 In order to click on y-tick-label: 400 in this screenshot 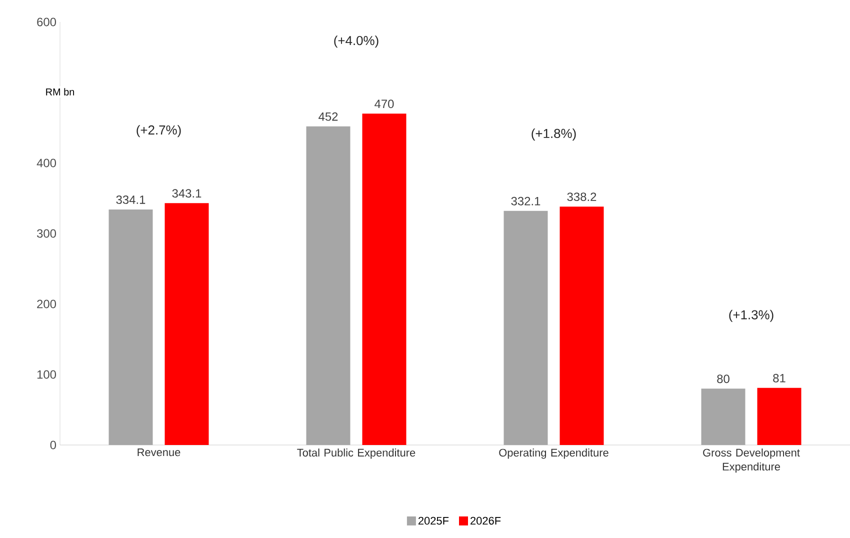, I will do `click(46, 163)`.